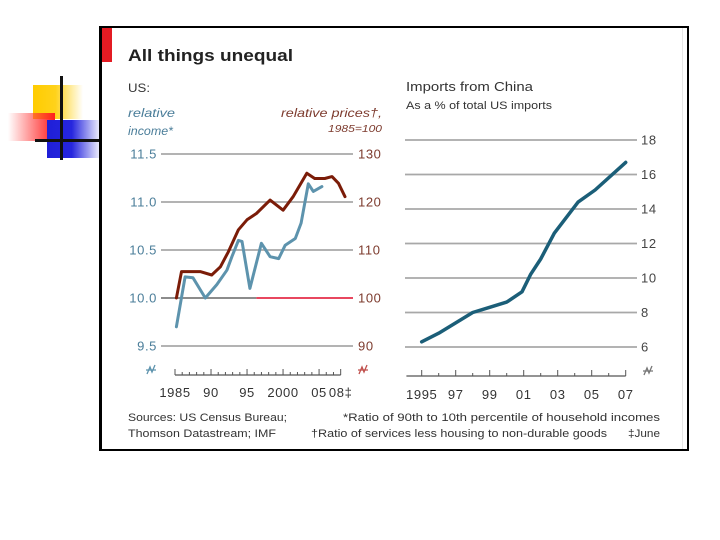 This screenshot has width=720, height=540. I want to click on x-tick-label: 08‡, so click(341, 392).